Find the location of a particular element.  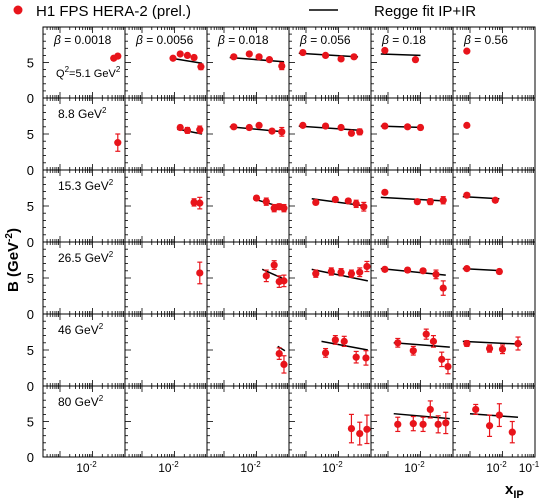

q2-label: 15.3 GeV2 is located at coordinates (86, 185).